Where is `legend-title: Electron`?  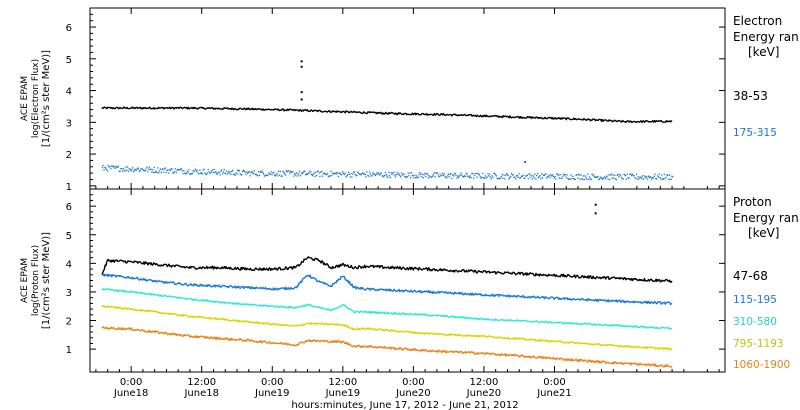 legend-title: Electron is located at coordinates (757, 21).